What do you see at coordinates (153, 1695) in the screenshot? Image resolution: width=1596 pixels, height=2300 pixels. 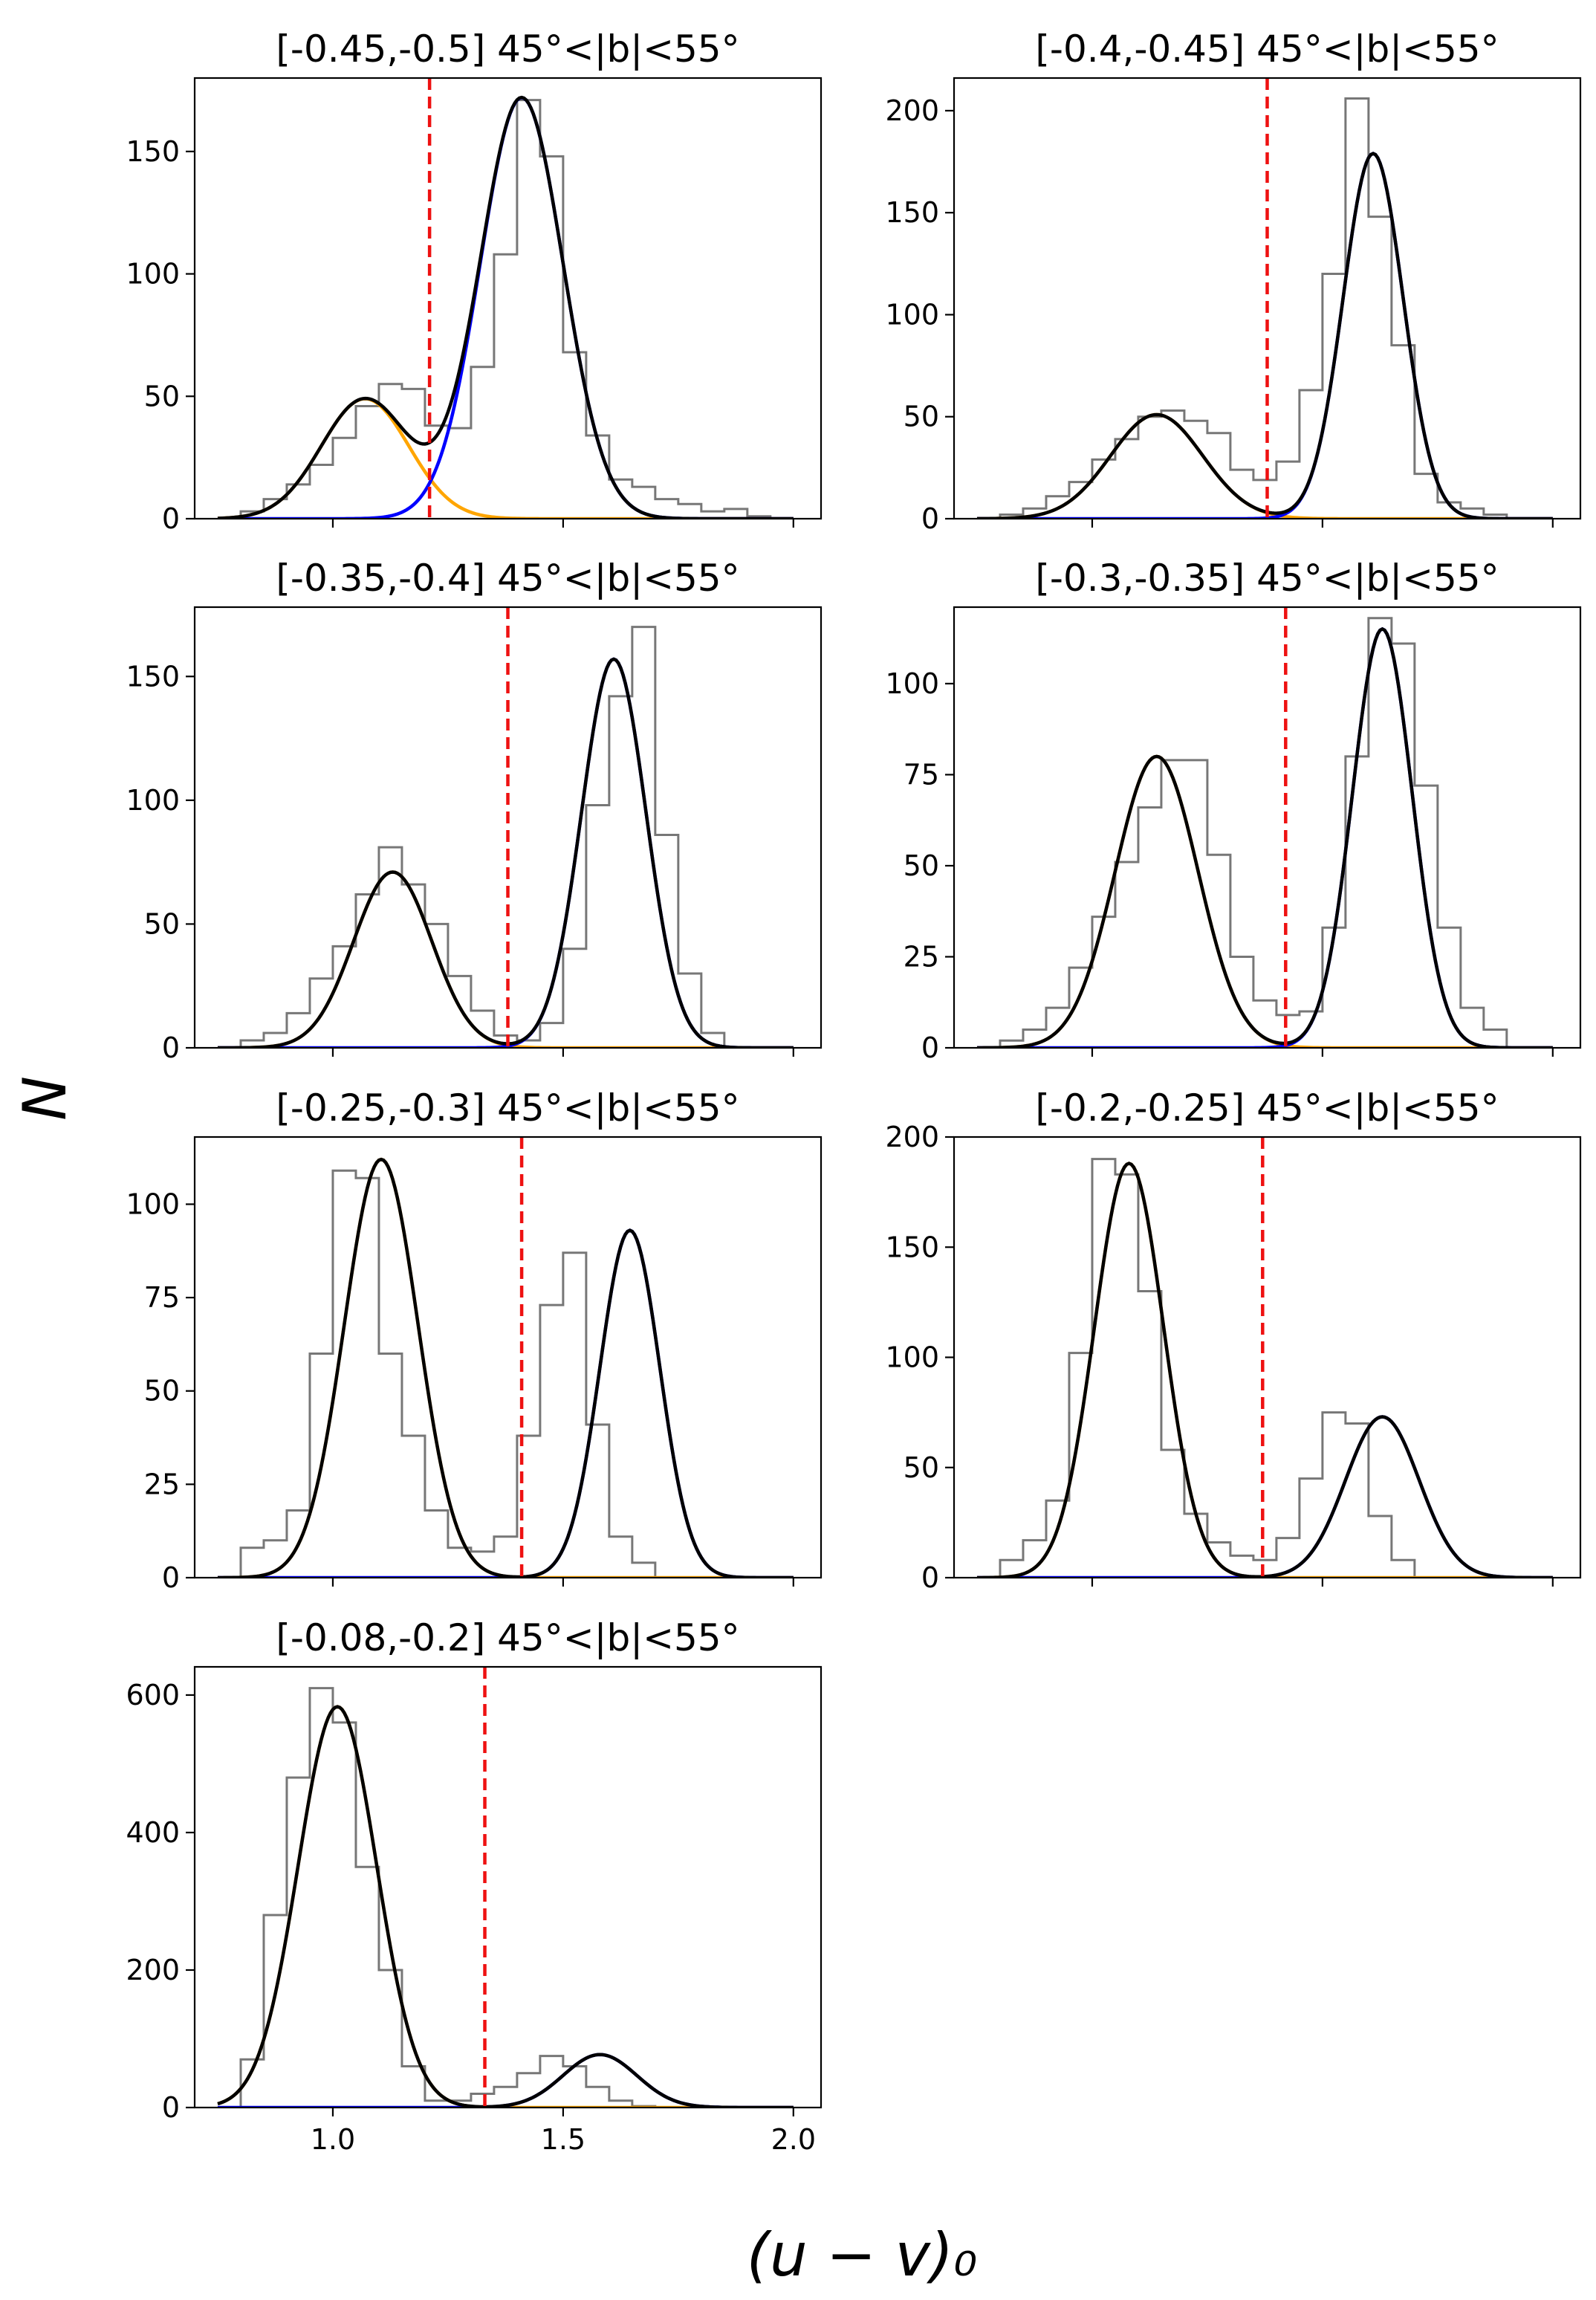 I see `y-tick-label: 600` at bounding box center [153, 1695].